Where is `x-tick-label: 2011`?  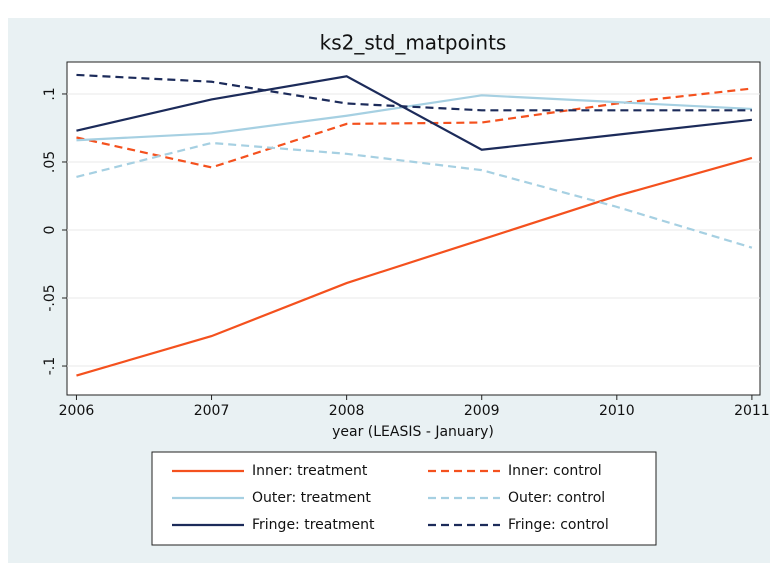 x-tick-label: 2011 is located at coordinates (752, 411).